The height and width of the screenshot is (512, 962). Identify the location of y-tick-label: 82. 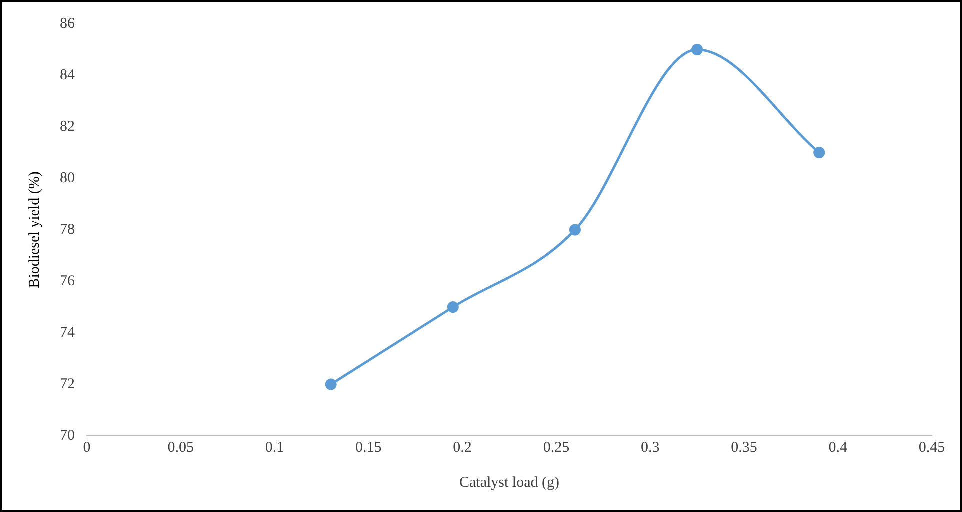
(67, 126).